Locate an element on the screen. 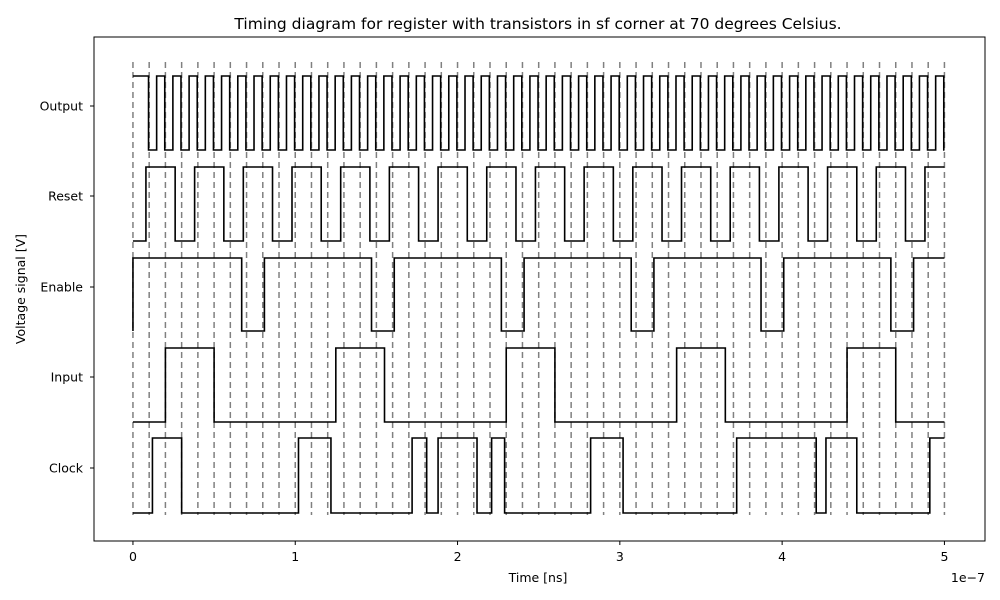 The width and height of the screenshot is (1000, 600). y-axis: Output Reset Enable Input Clock is located at coordinates (67, 287).